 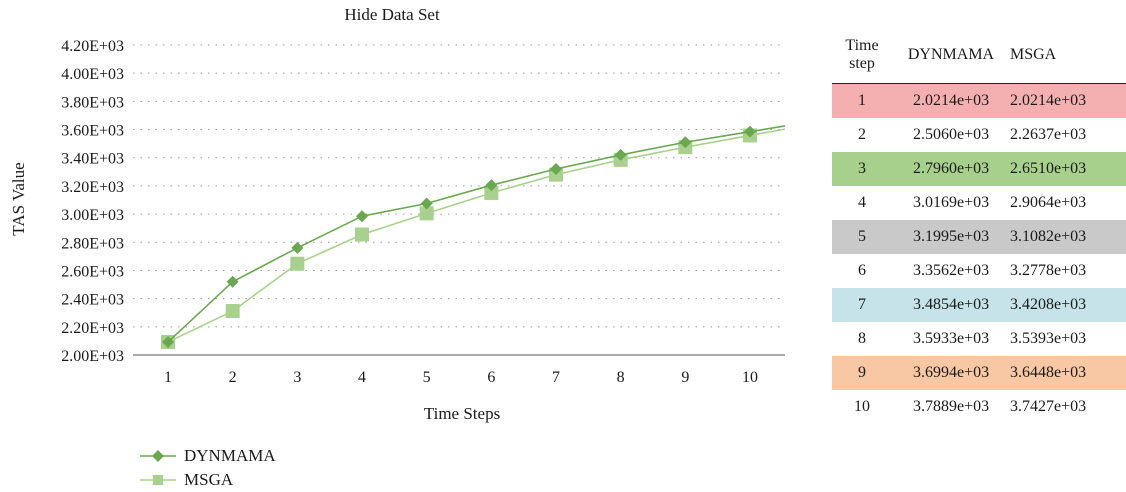 What do you see at coordinates (1068, 101) in the screenshot?
I see `cell-msga: 2.0214e+03` at bounding box center [1068, 101].